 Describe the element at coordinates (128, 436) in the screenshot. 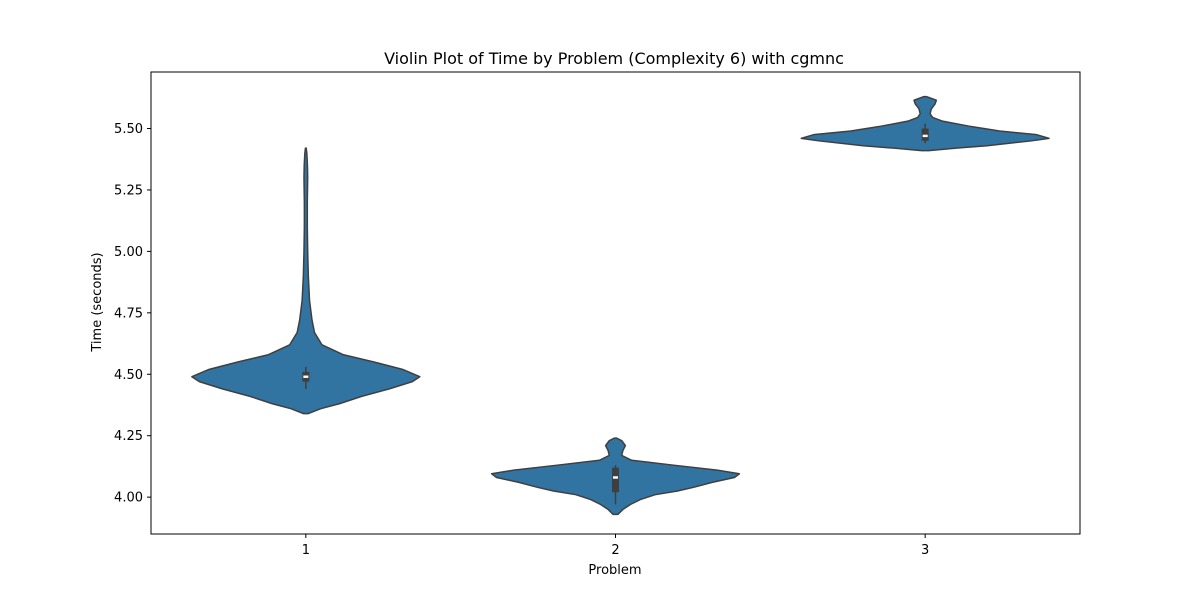

I see `y-tick-label: 4.25` at that location.